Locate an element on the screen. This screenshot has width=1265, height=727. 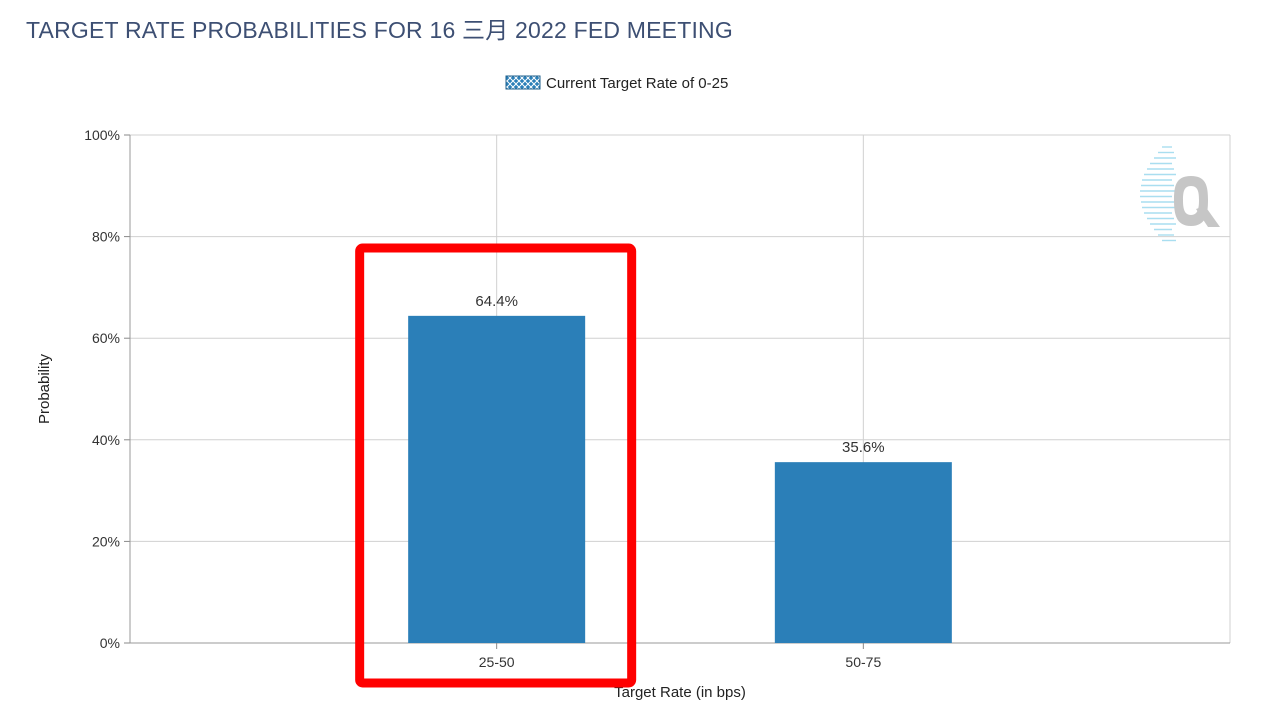
y-tick-label: 60% is located at coordinates (106, 338).